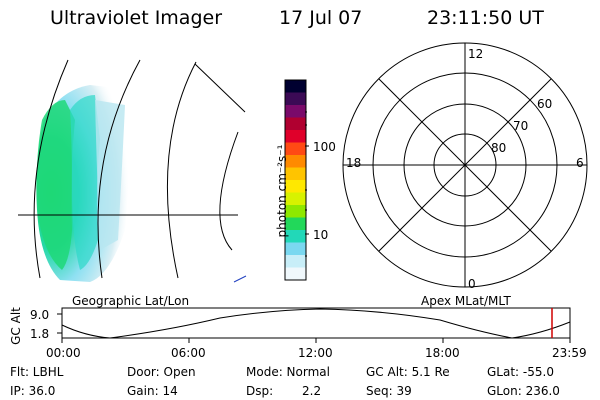  Describe the element at coordinates (40, 315) in the screenshot. I see `altitude-ymax: 9.0` at that location.